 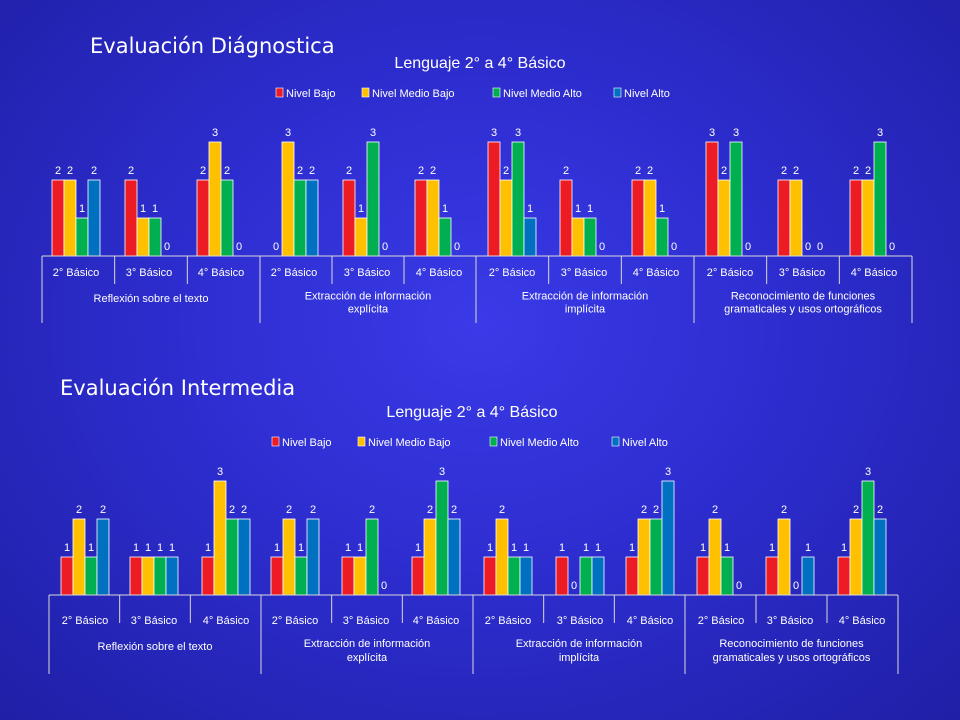 What do you see at coordinates (307, 443) in the screenshot?
I see `legend-label: Nivel Bajo` at bounding box center [307, 443].